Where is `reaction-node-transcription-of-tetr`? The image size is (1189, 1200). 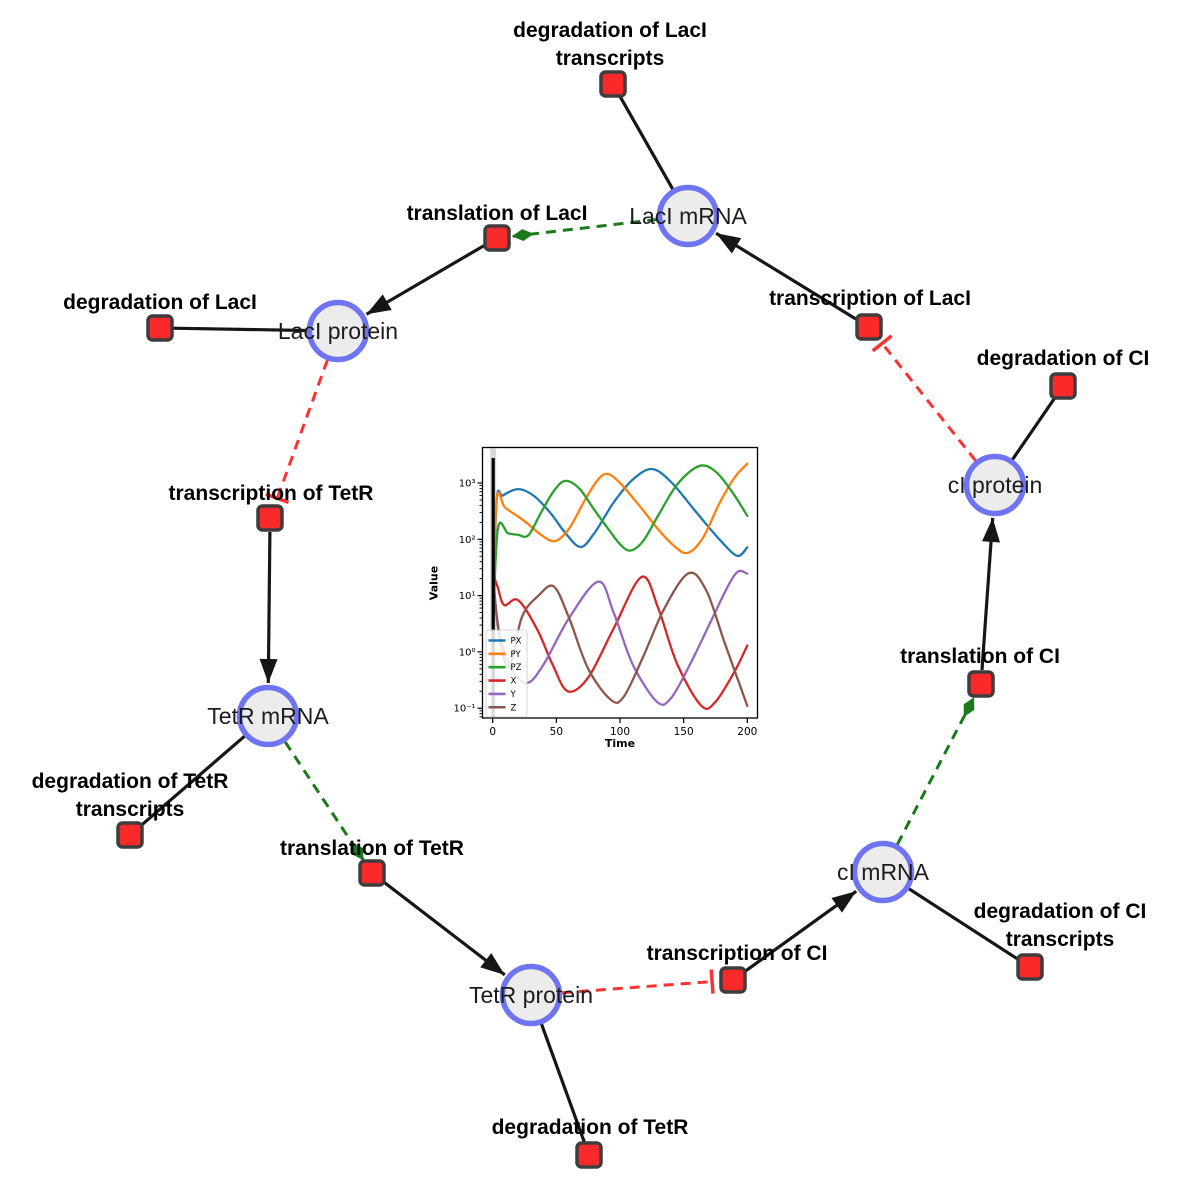
reaction-node-transcription-of-tetr is located at coordinates (270, 518).